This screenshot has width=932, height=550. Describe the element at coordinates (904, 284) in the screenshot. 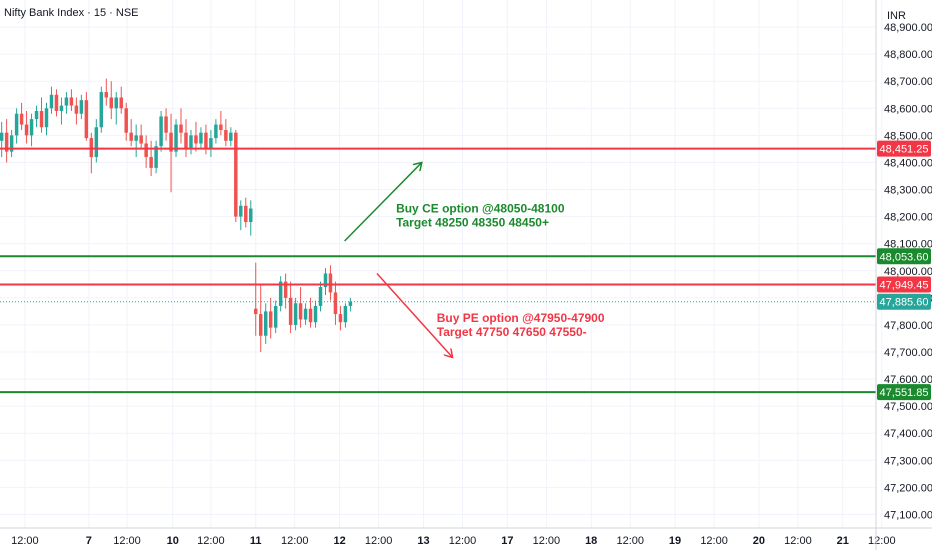

I see `resistance-price-tag` at that location.